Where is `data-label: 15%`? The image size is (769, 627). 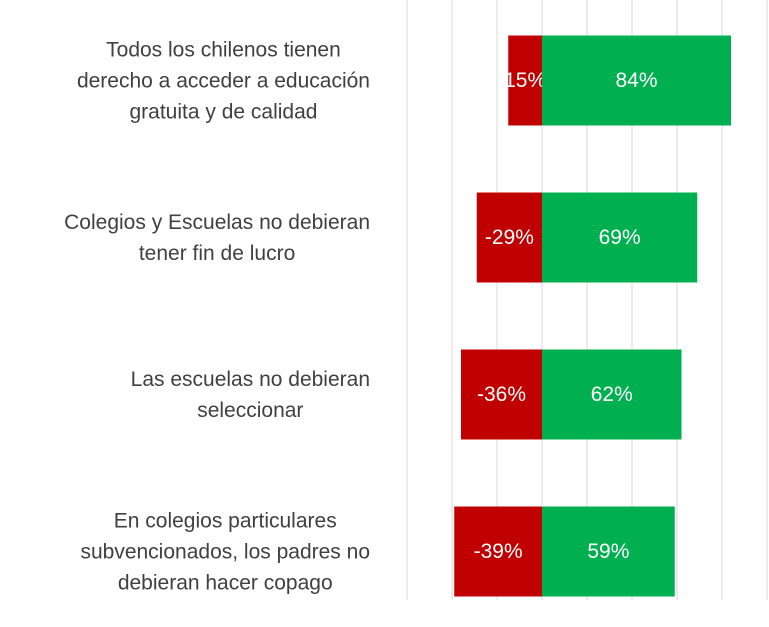 data-label: 15% is located at coordinates (525, 80).